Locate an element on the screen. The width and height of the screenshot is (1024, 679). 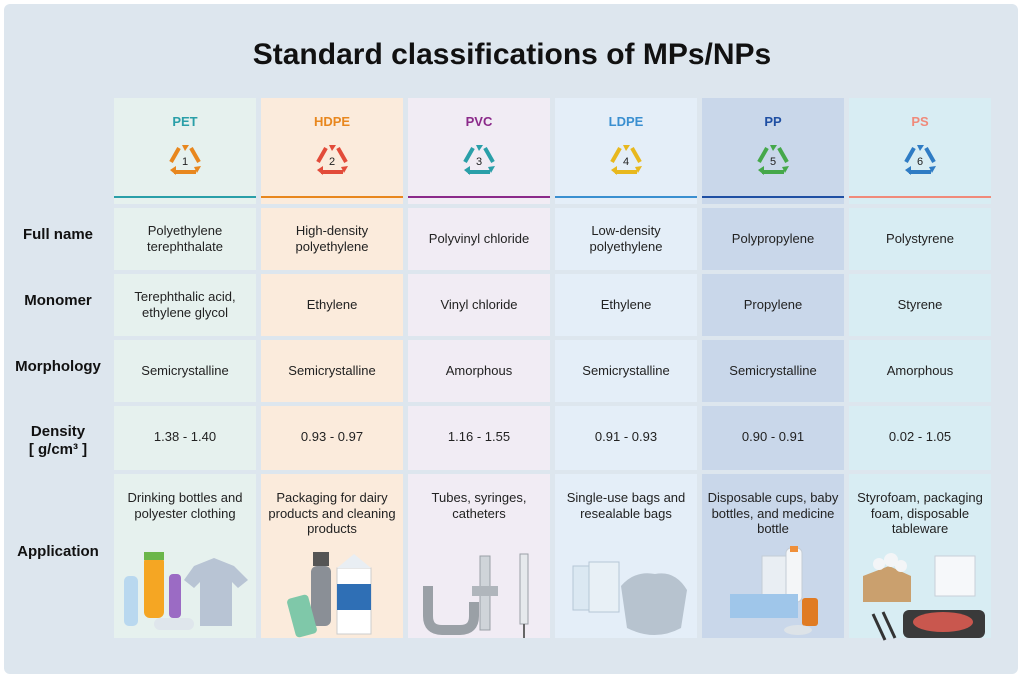
column-header: PET 1 is located at coordinates (185, 148).